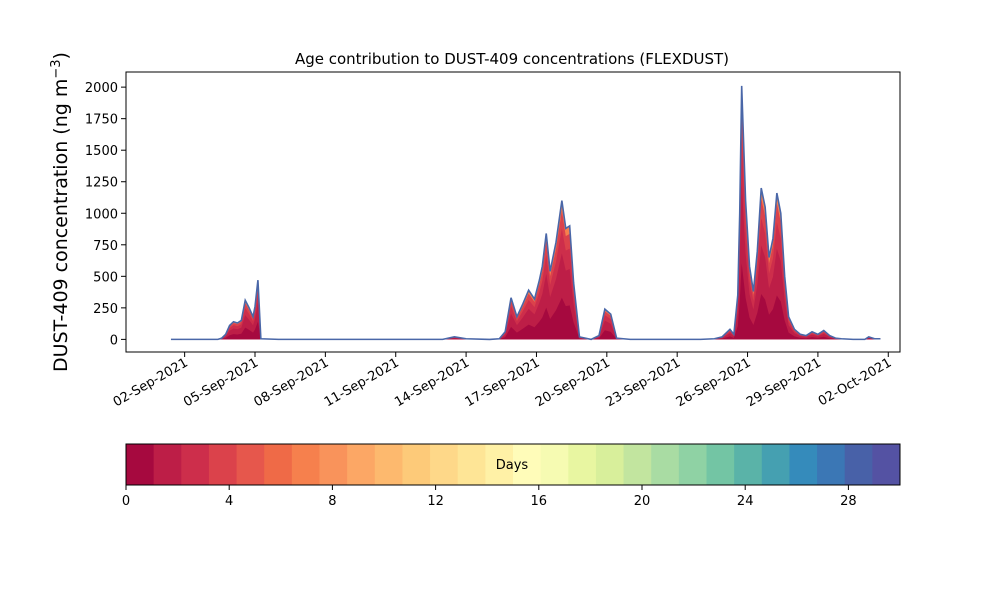  What do you see at coordinates (573, 382) in the screenshot?
I see `x-tick-label: 20-Sep-2021` at bounding box center [573, 382].